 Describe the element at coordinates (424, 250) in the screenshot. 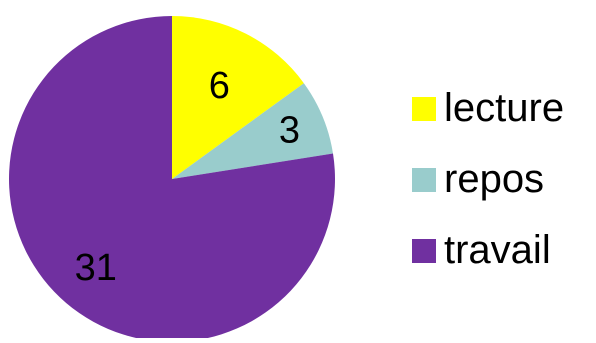

I see `legend-swatch-travail` at that location.